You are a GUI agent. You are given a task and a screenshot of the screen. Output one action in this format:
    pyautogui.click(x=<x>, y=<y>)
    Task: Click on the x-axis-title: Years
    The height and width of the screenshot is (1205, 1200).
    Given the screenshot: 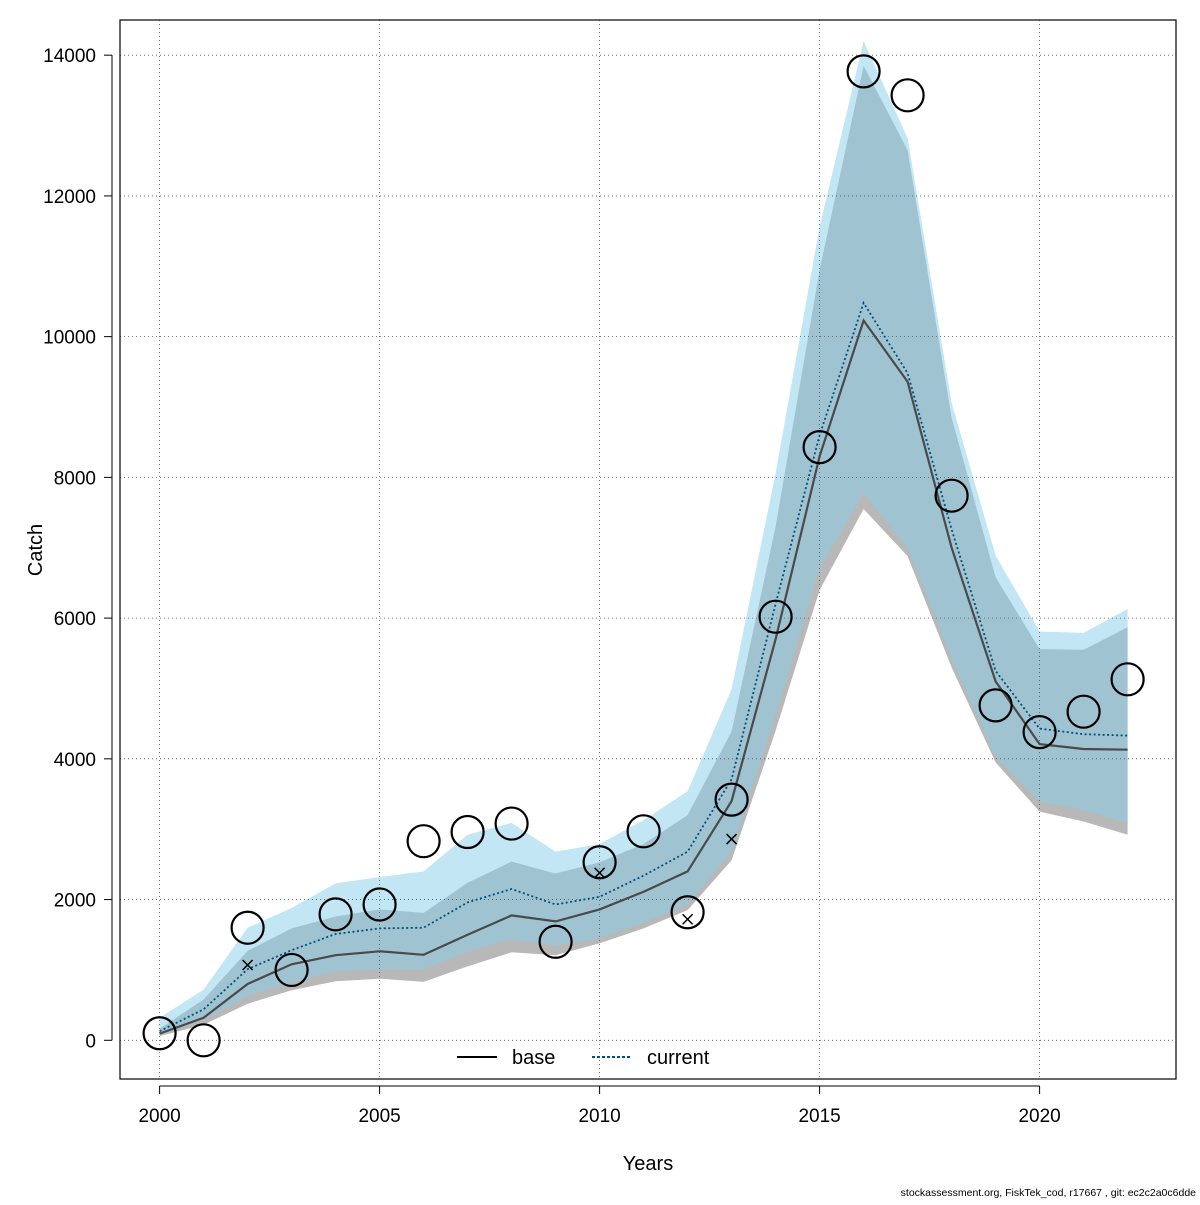 What is the action you would take?
    pyautogui.click(x=648, y=1164)
    